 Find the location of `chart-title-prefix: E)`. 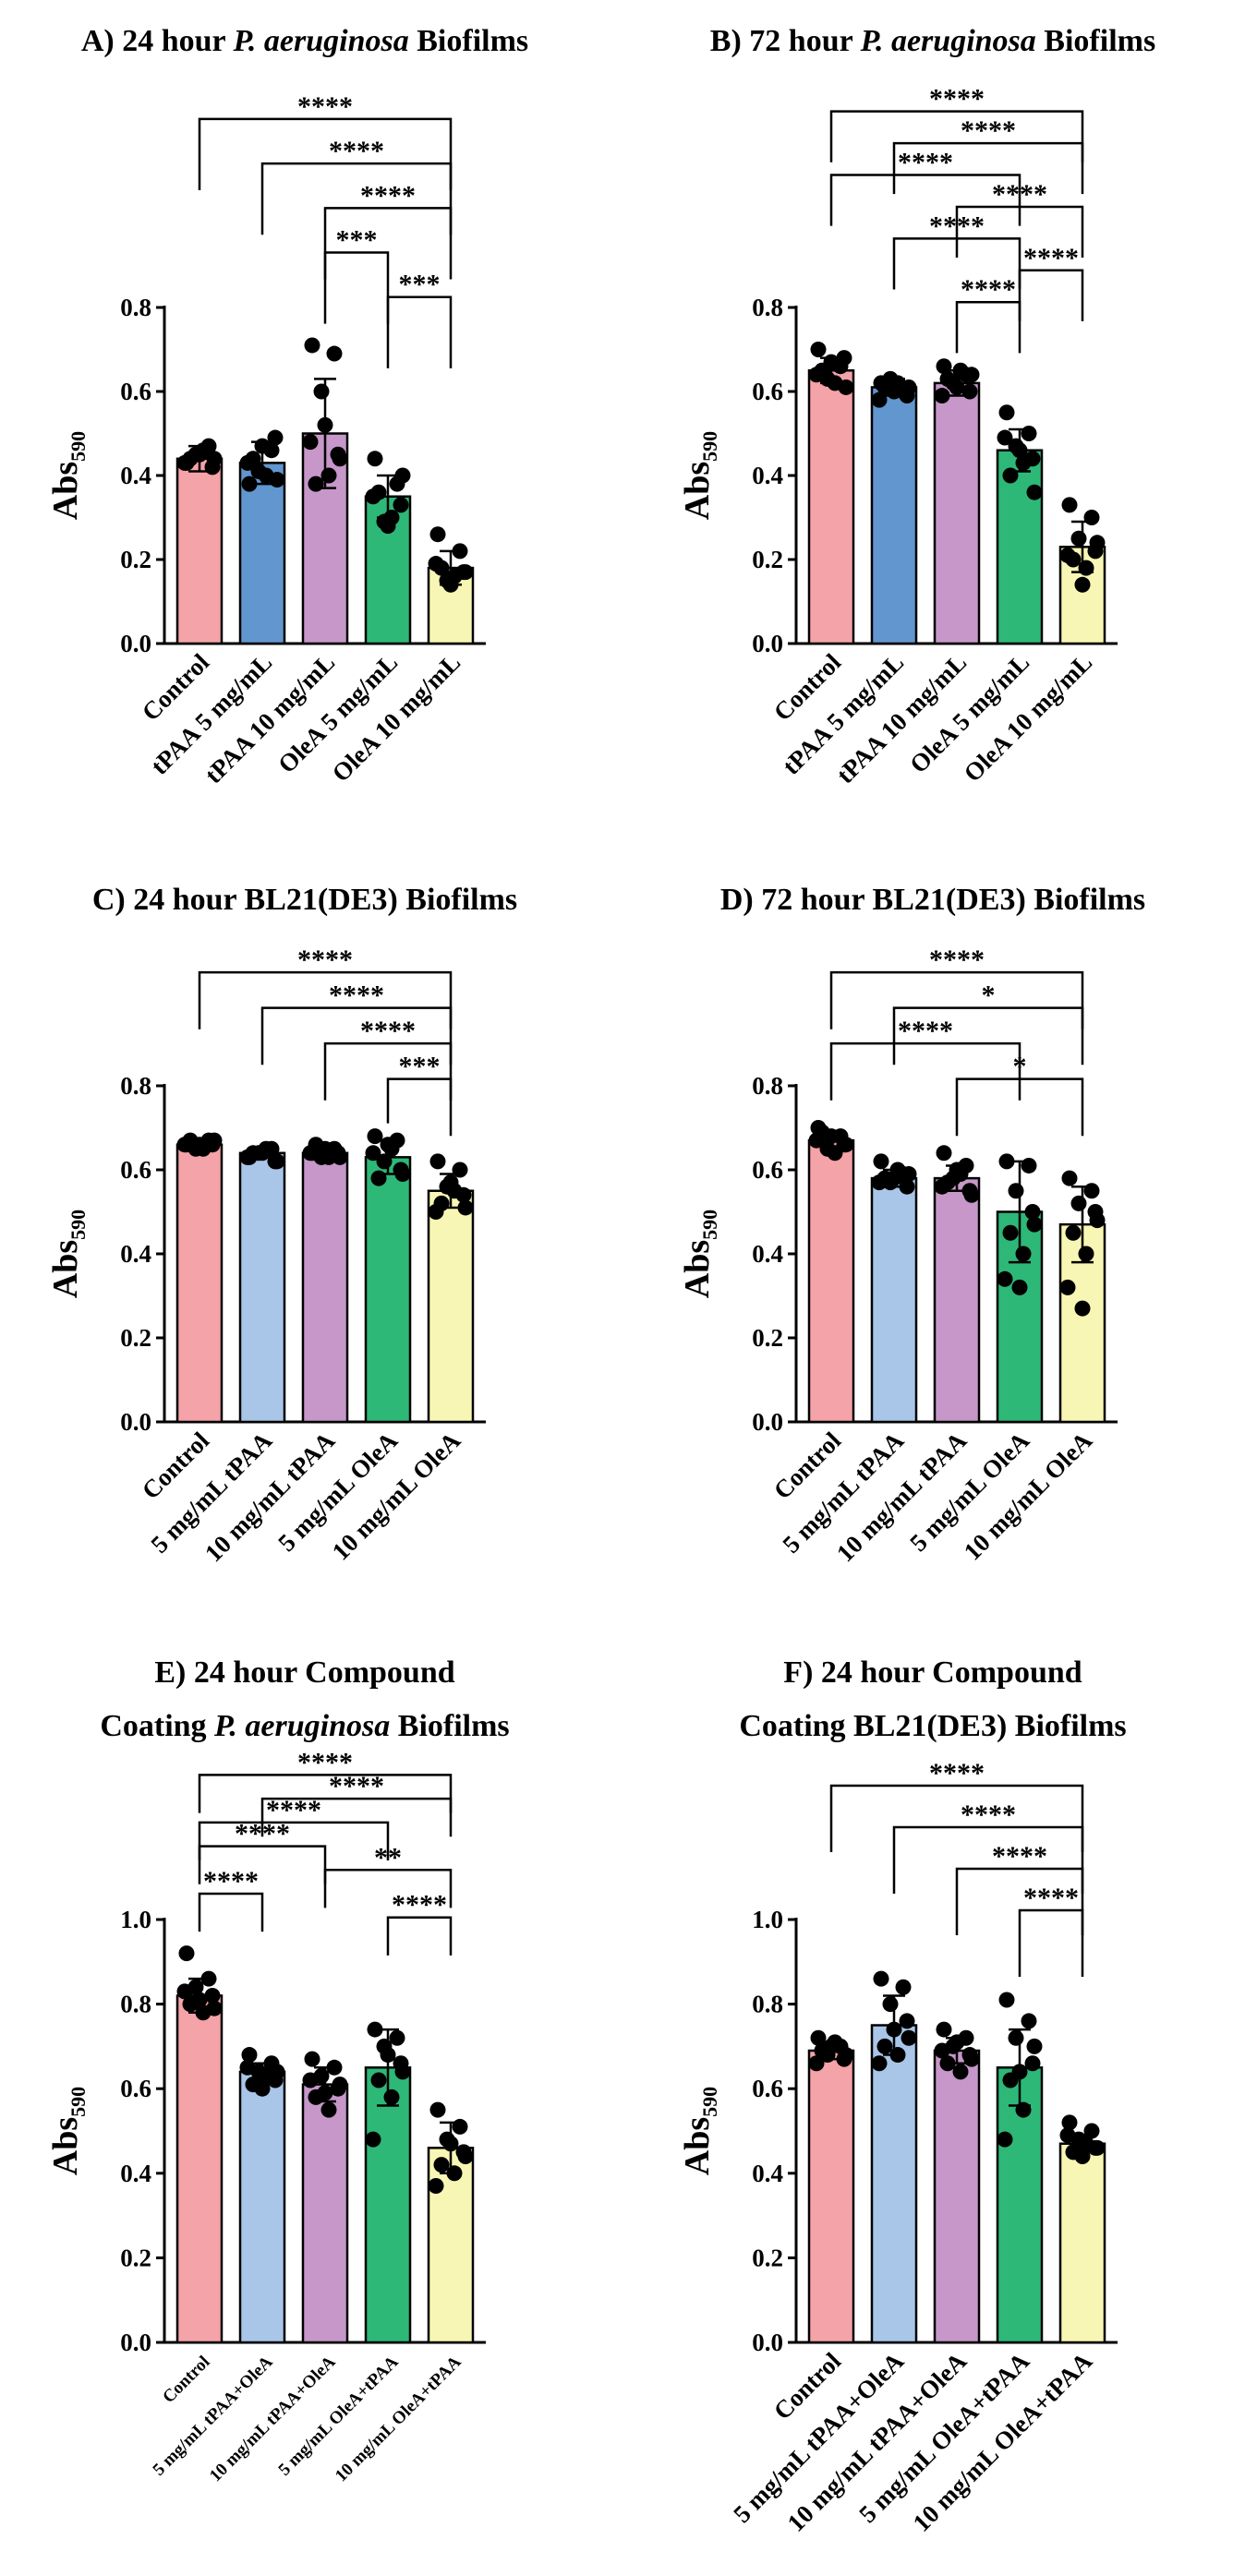

chart-title-prefix: E) is located at coordinates (174, 1672).